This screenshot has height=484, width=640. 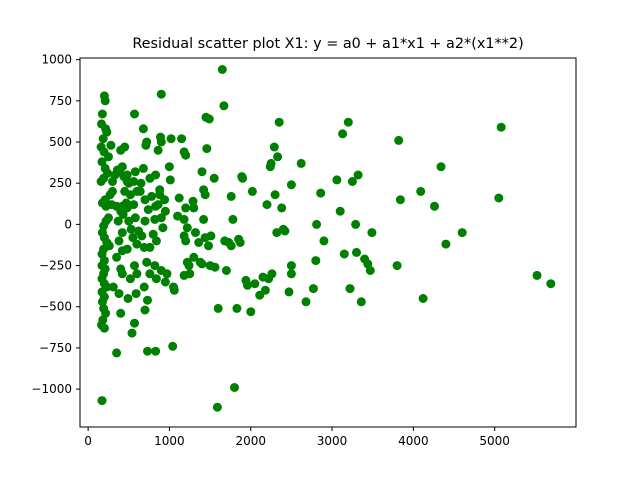 I want to click on y-tick-label: −250, so click(x=55, y=266).